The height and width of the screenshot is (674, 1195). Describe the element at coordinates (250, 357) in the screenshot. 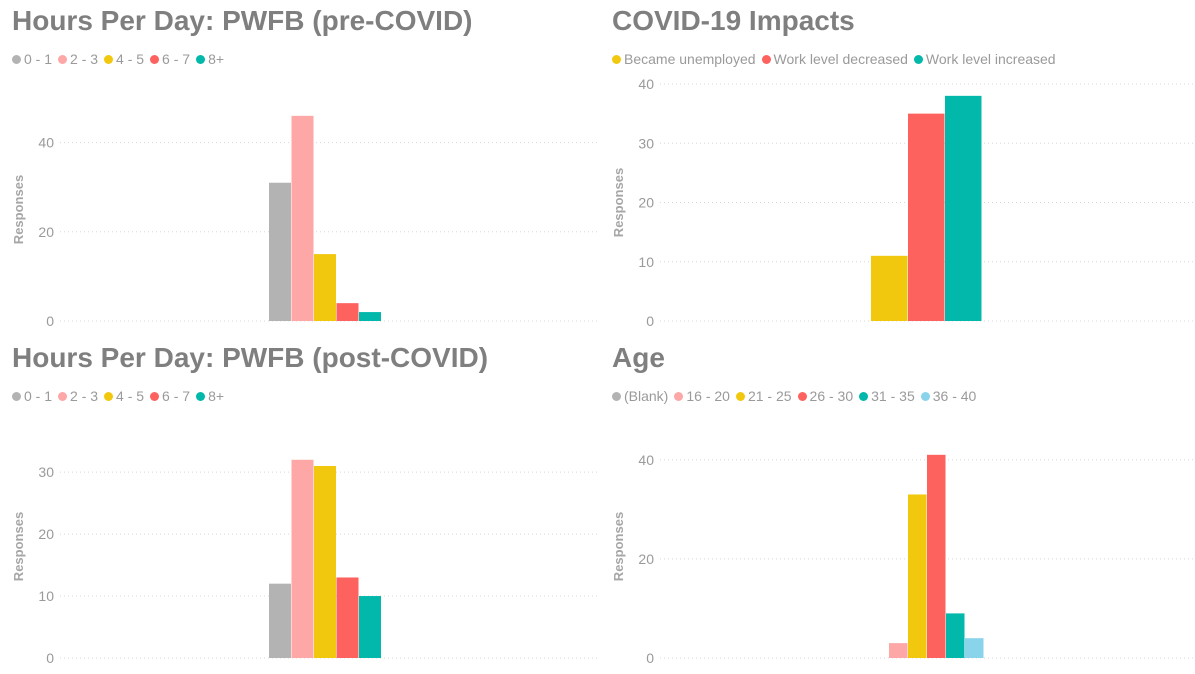

I see `chart-title: Hours Per Day: PWFB (post-COVID)` at that location.